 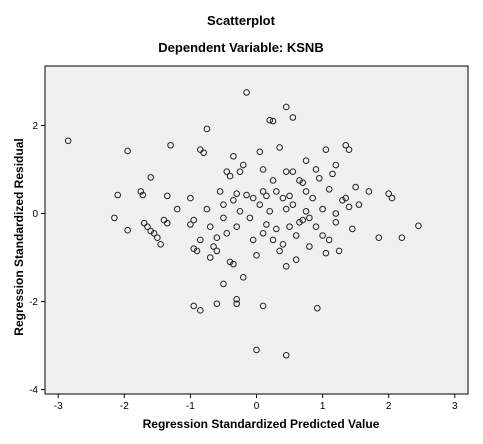 What do you see at coordinates (19, 236) in the screenshot?
I see `y-axis-label: Regression Standardized Residual` at bounding box center [19, 236].